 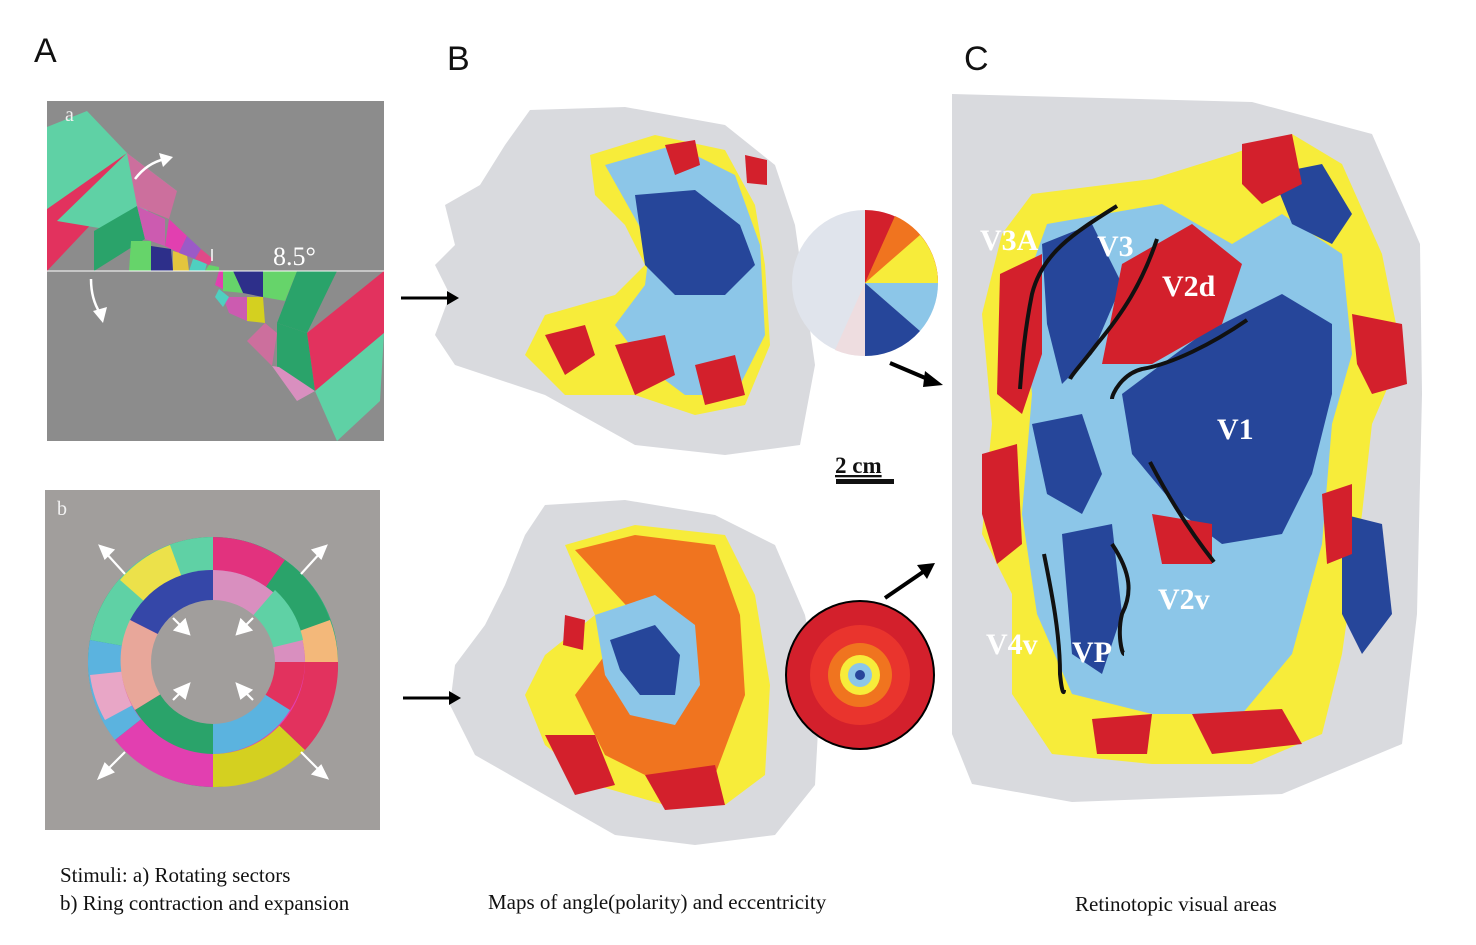 I want to click on area-boundaries, so click(x=1133, y=449).